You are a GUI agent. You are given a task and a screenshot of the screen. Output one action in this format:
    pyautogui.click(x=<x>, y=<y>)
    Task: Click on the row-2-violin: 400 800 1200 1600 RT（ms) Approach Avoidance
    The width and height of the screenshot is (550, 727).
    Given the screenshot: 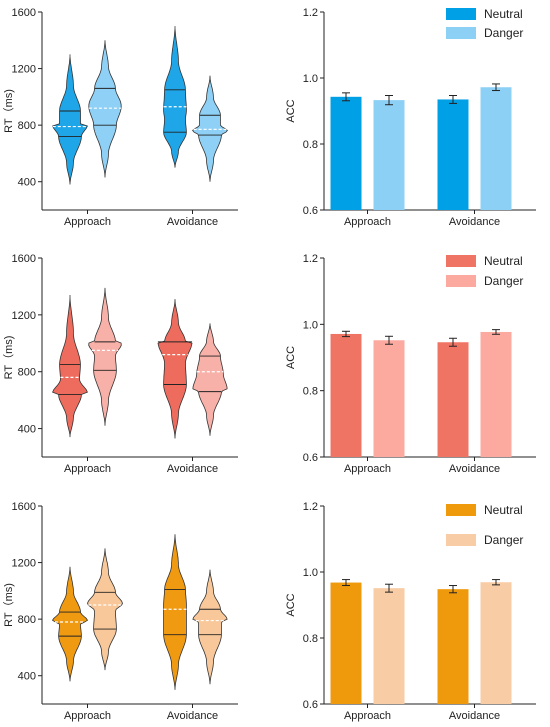 What is the action you would take?
    pyautogui.click(x=120, y=364)
    